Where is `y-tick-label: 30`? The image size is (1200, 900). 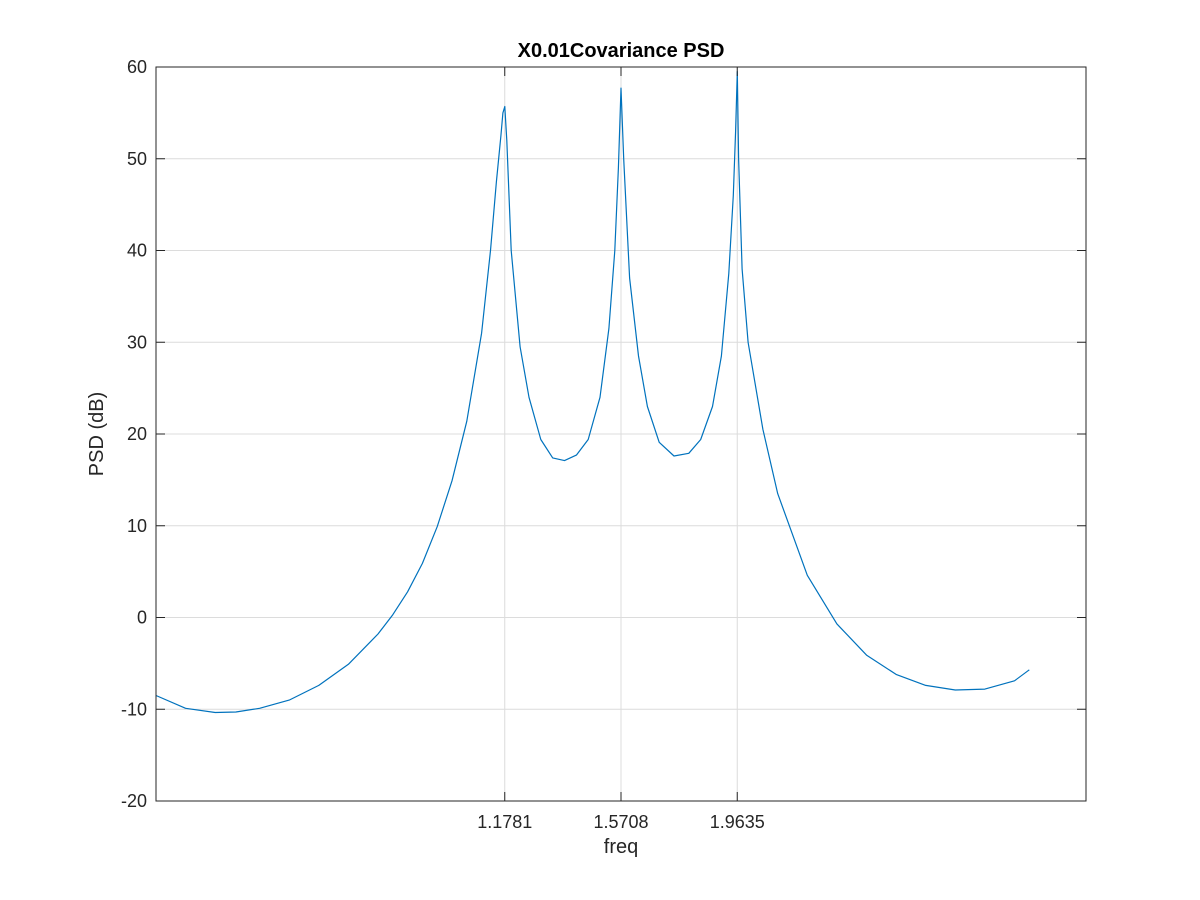
y-tick-label: 30 is located at coordinates (137, 342).